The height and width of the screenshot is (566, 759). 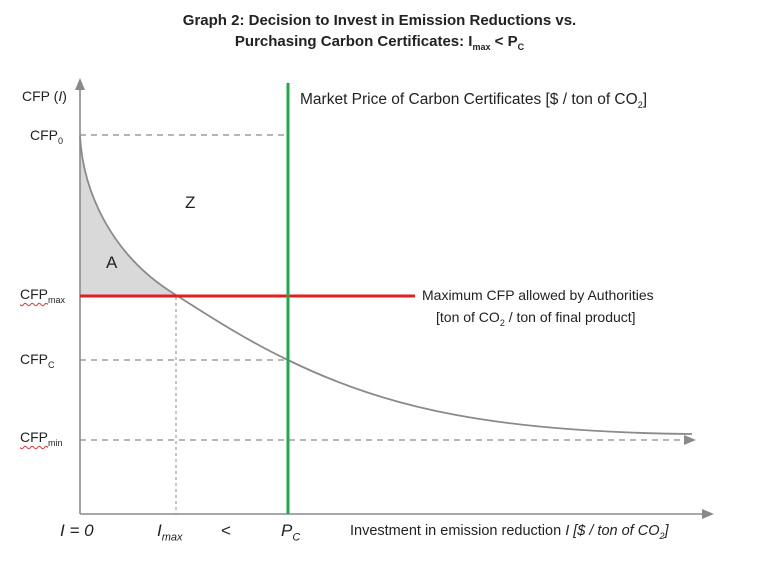 I want to click on tick-pc: PC, so click(x=291, y=532).